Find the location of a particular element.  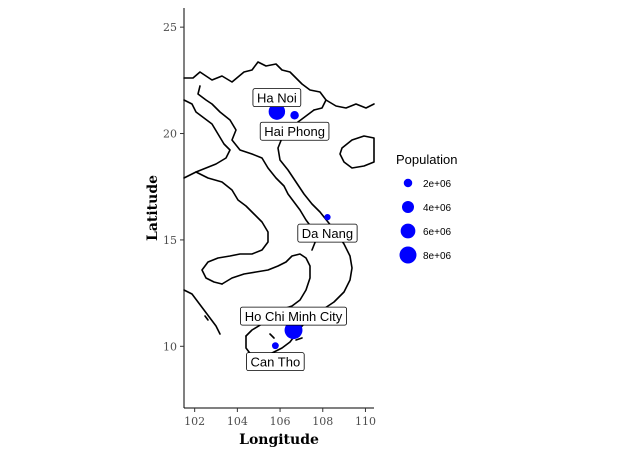

vietnam-coast is located at coordinates (299, 235).